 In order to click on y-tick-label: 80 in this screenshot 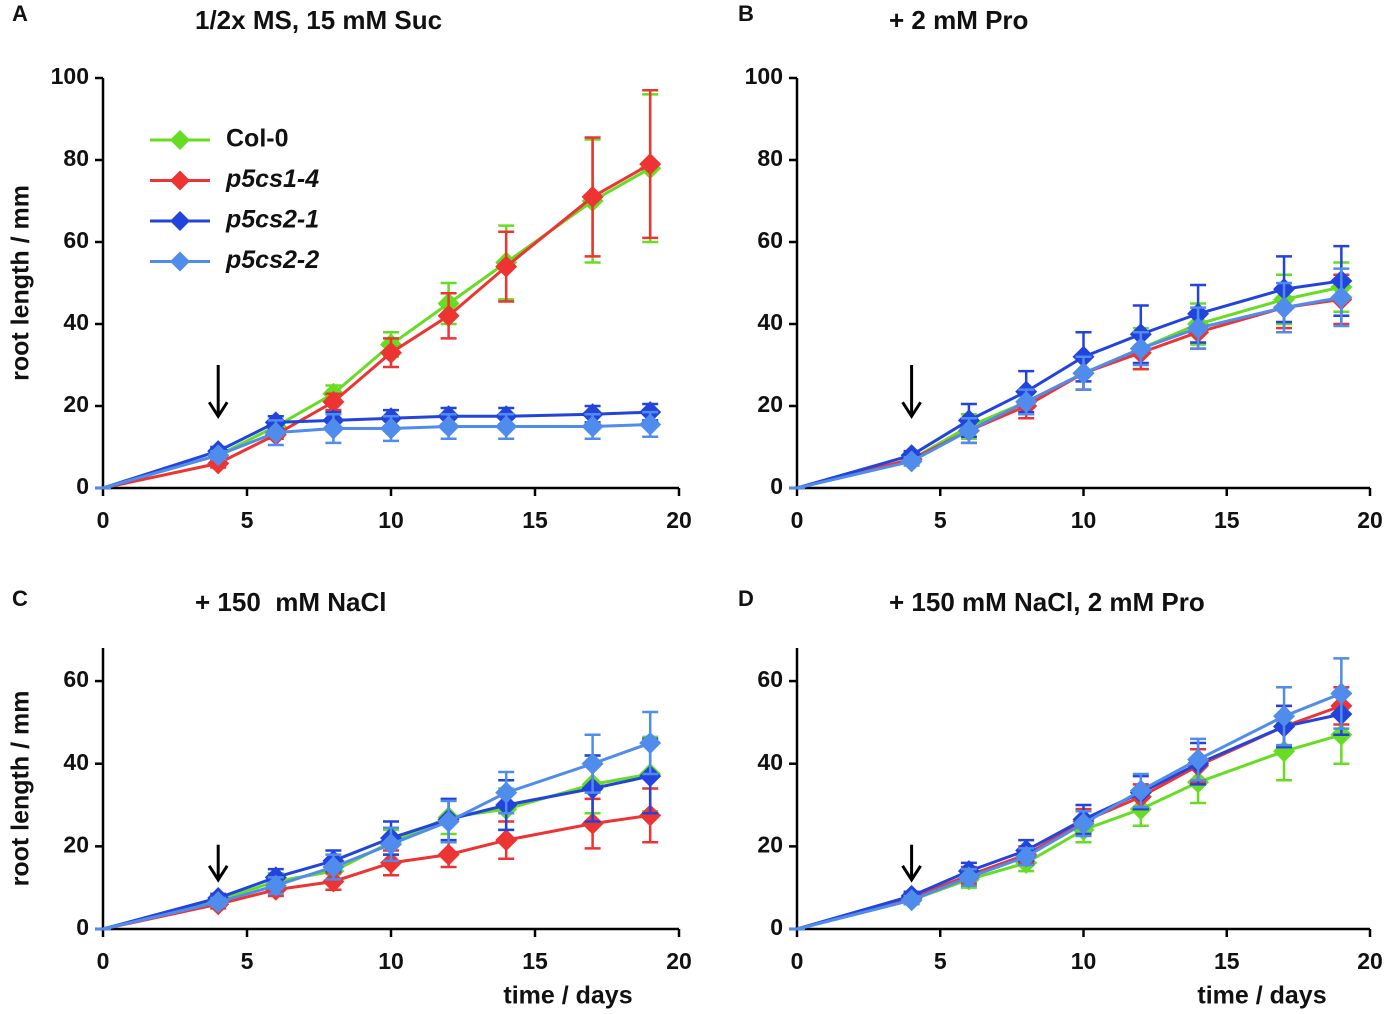, I will do `click(770, 158)`.